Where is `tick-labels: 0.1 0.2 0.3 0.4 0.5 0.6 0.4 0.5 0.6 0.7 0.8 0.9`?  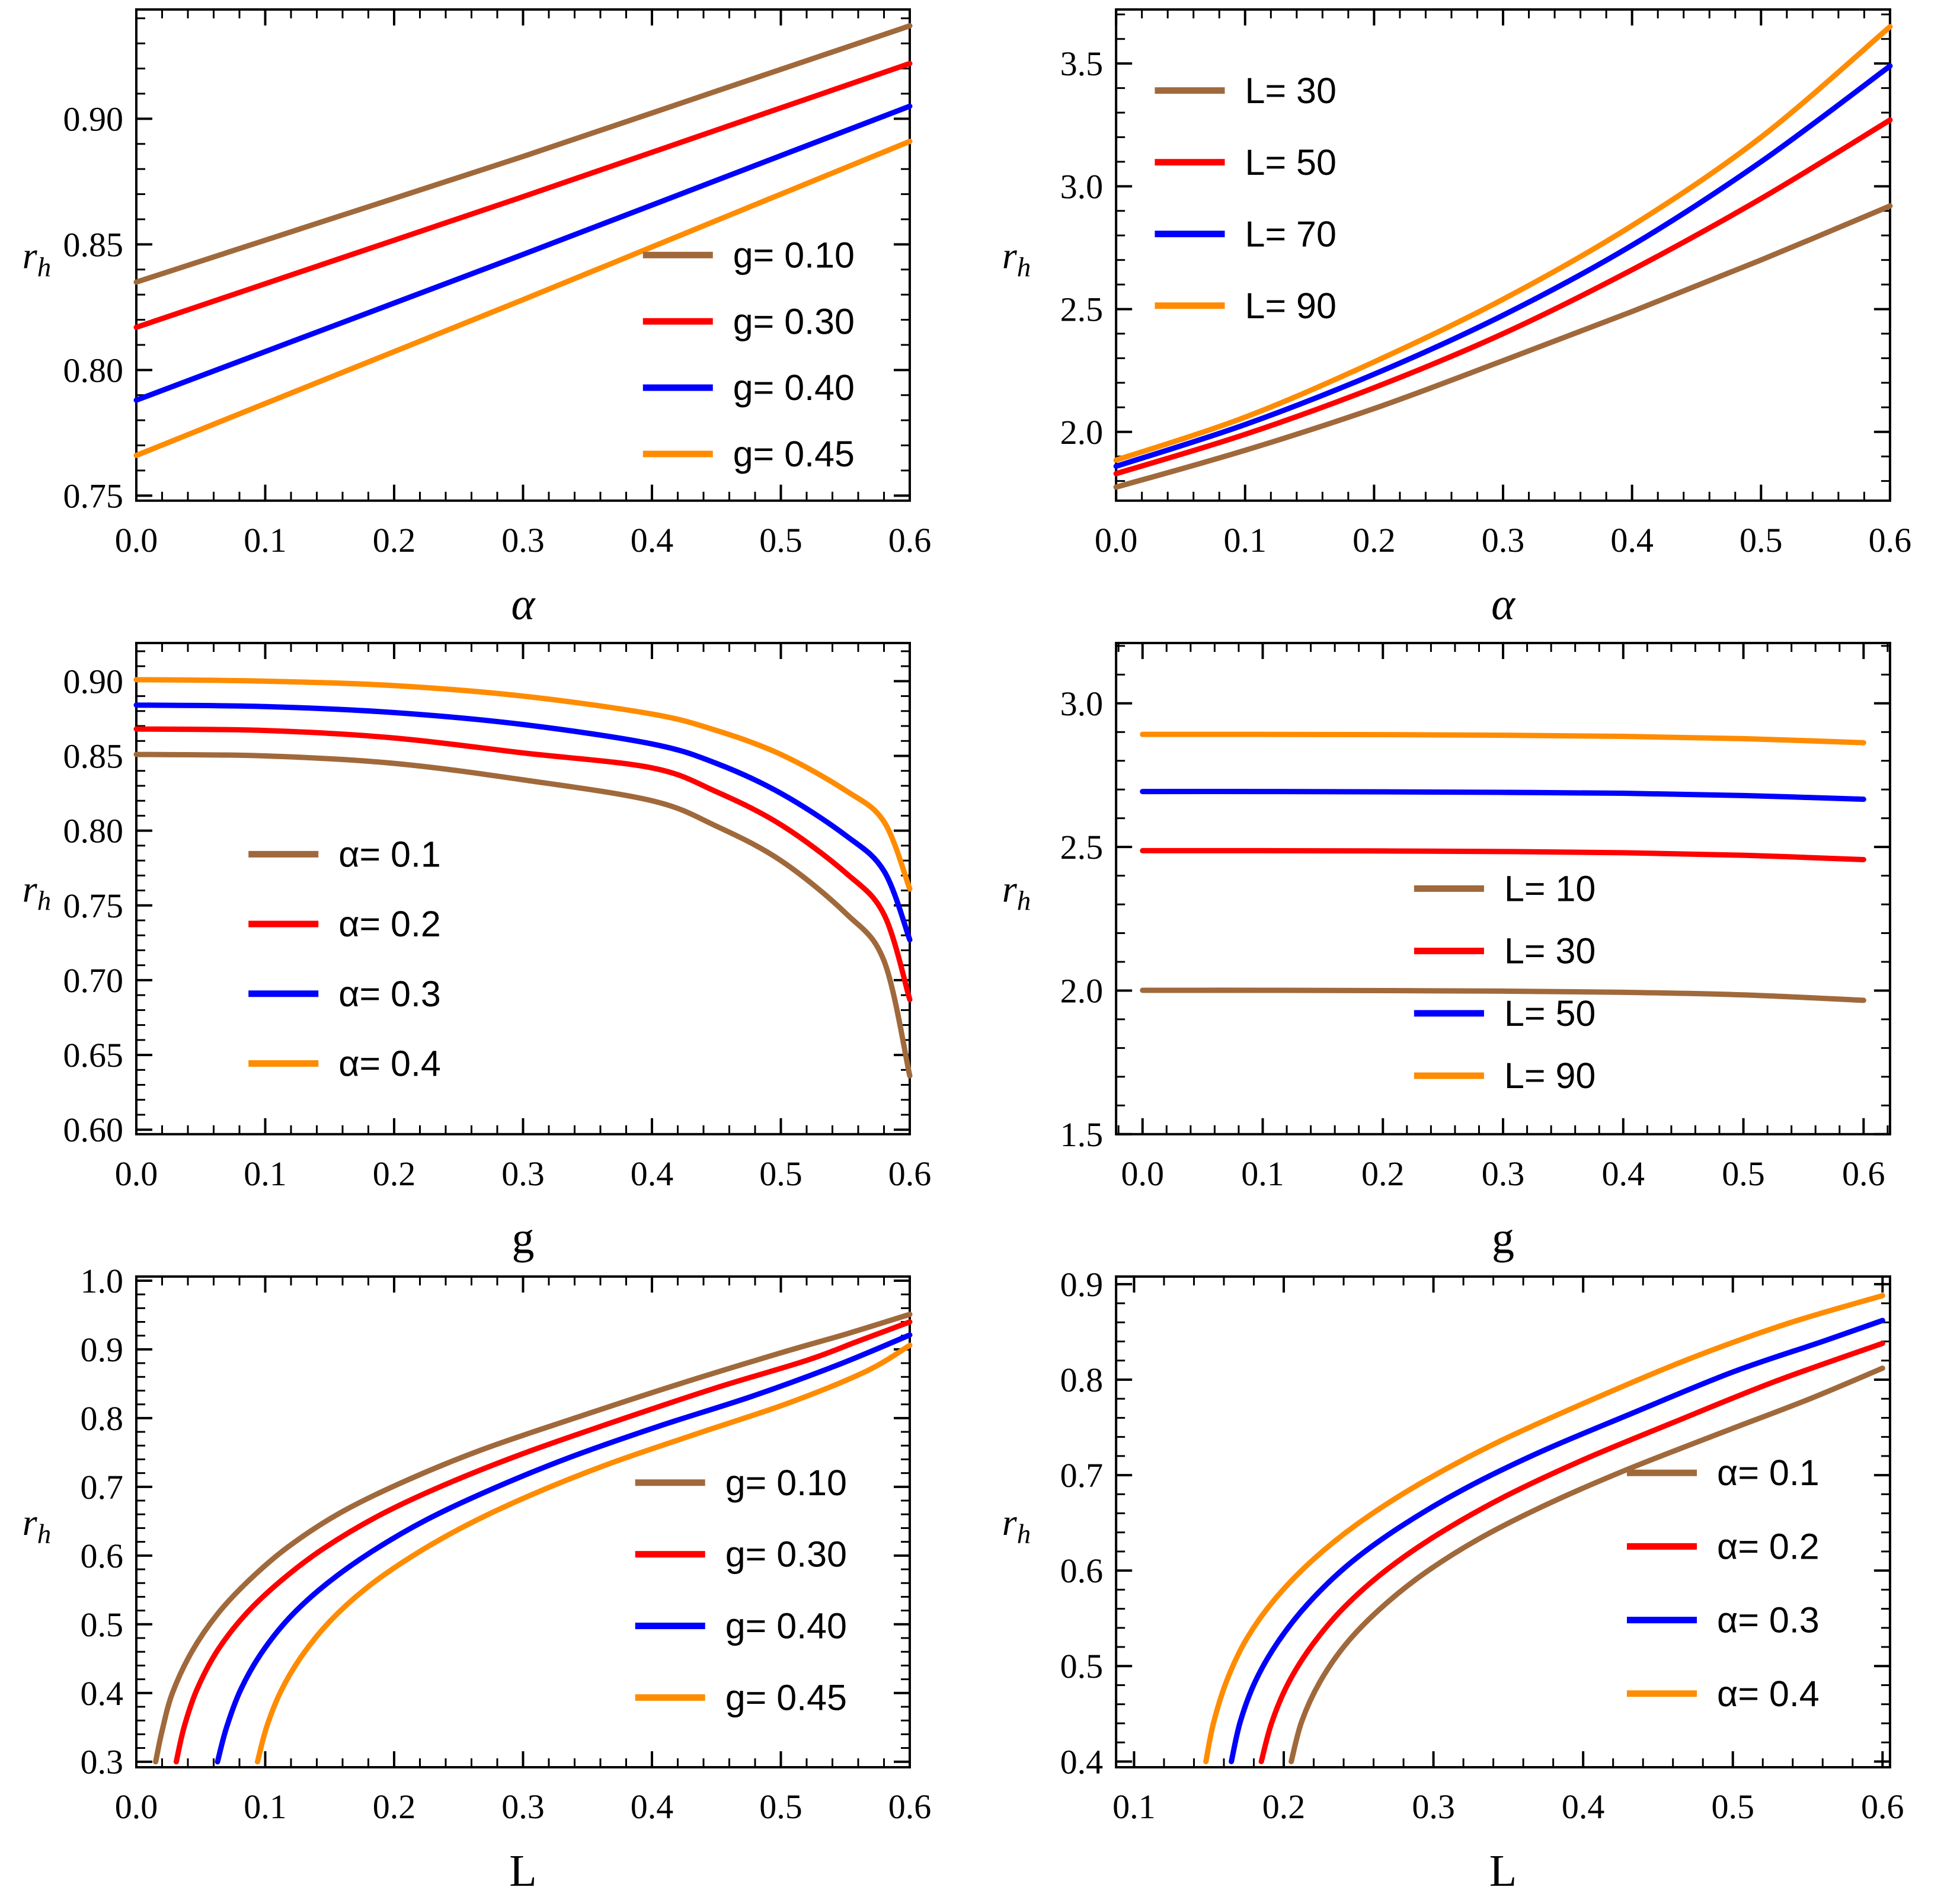
tick-labels: 0.1 0.2 0.3 0.4 0.5 0.6 0.4 0.5 0.6 0.7 0.8 0.9 is located at coordinates (1482, 1546).